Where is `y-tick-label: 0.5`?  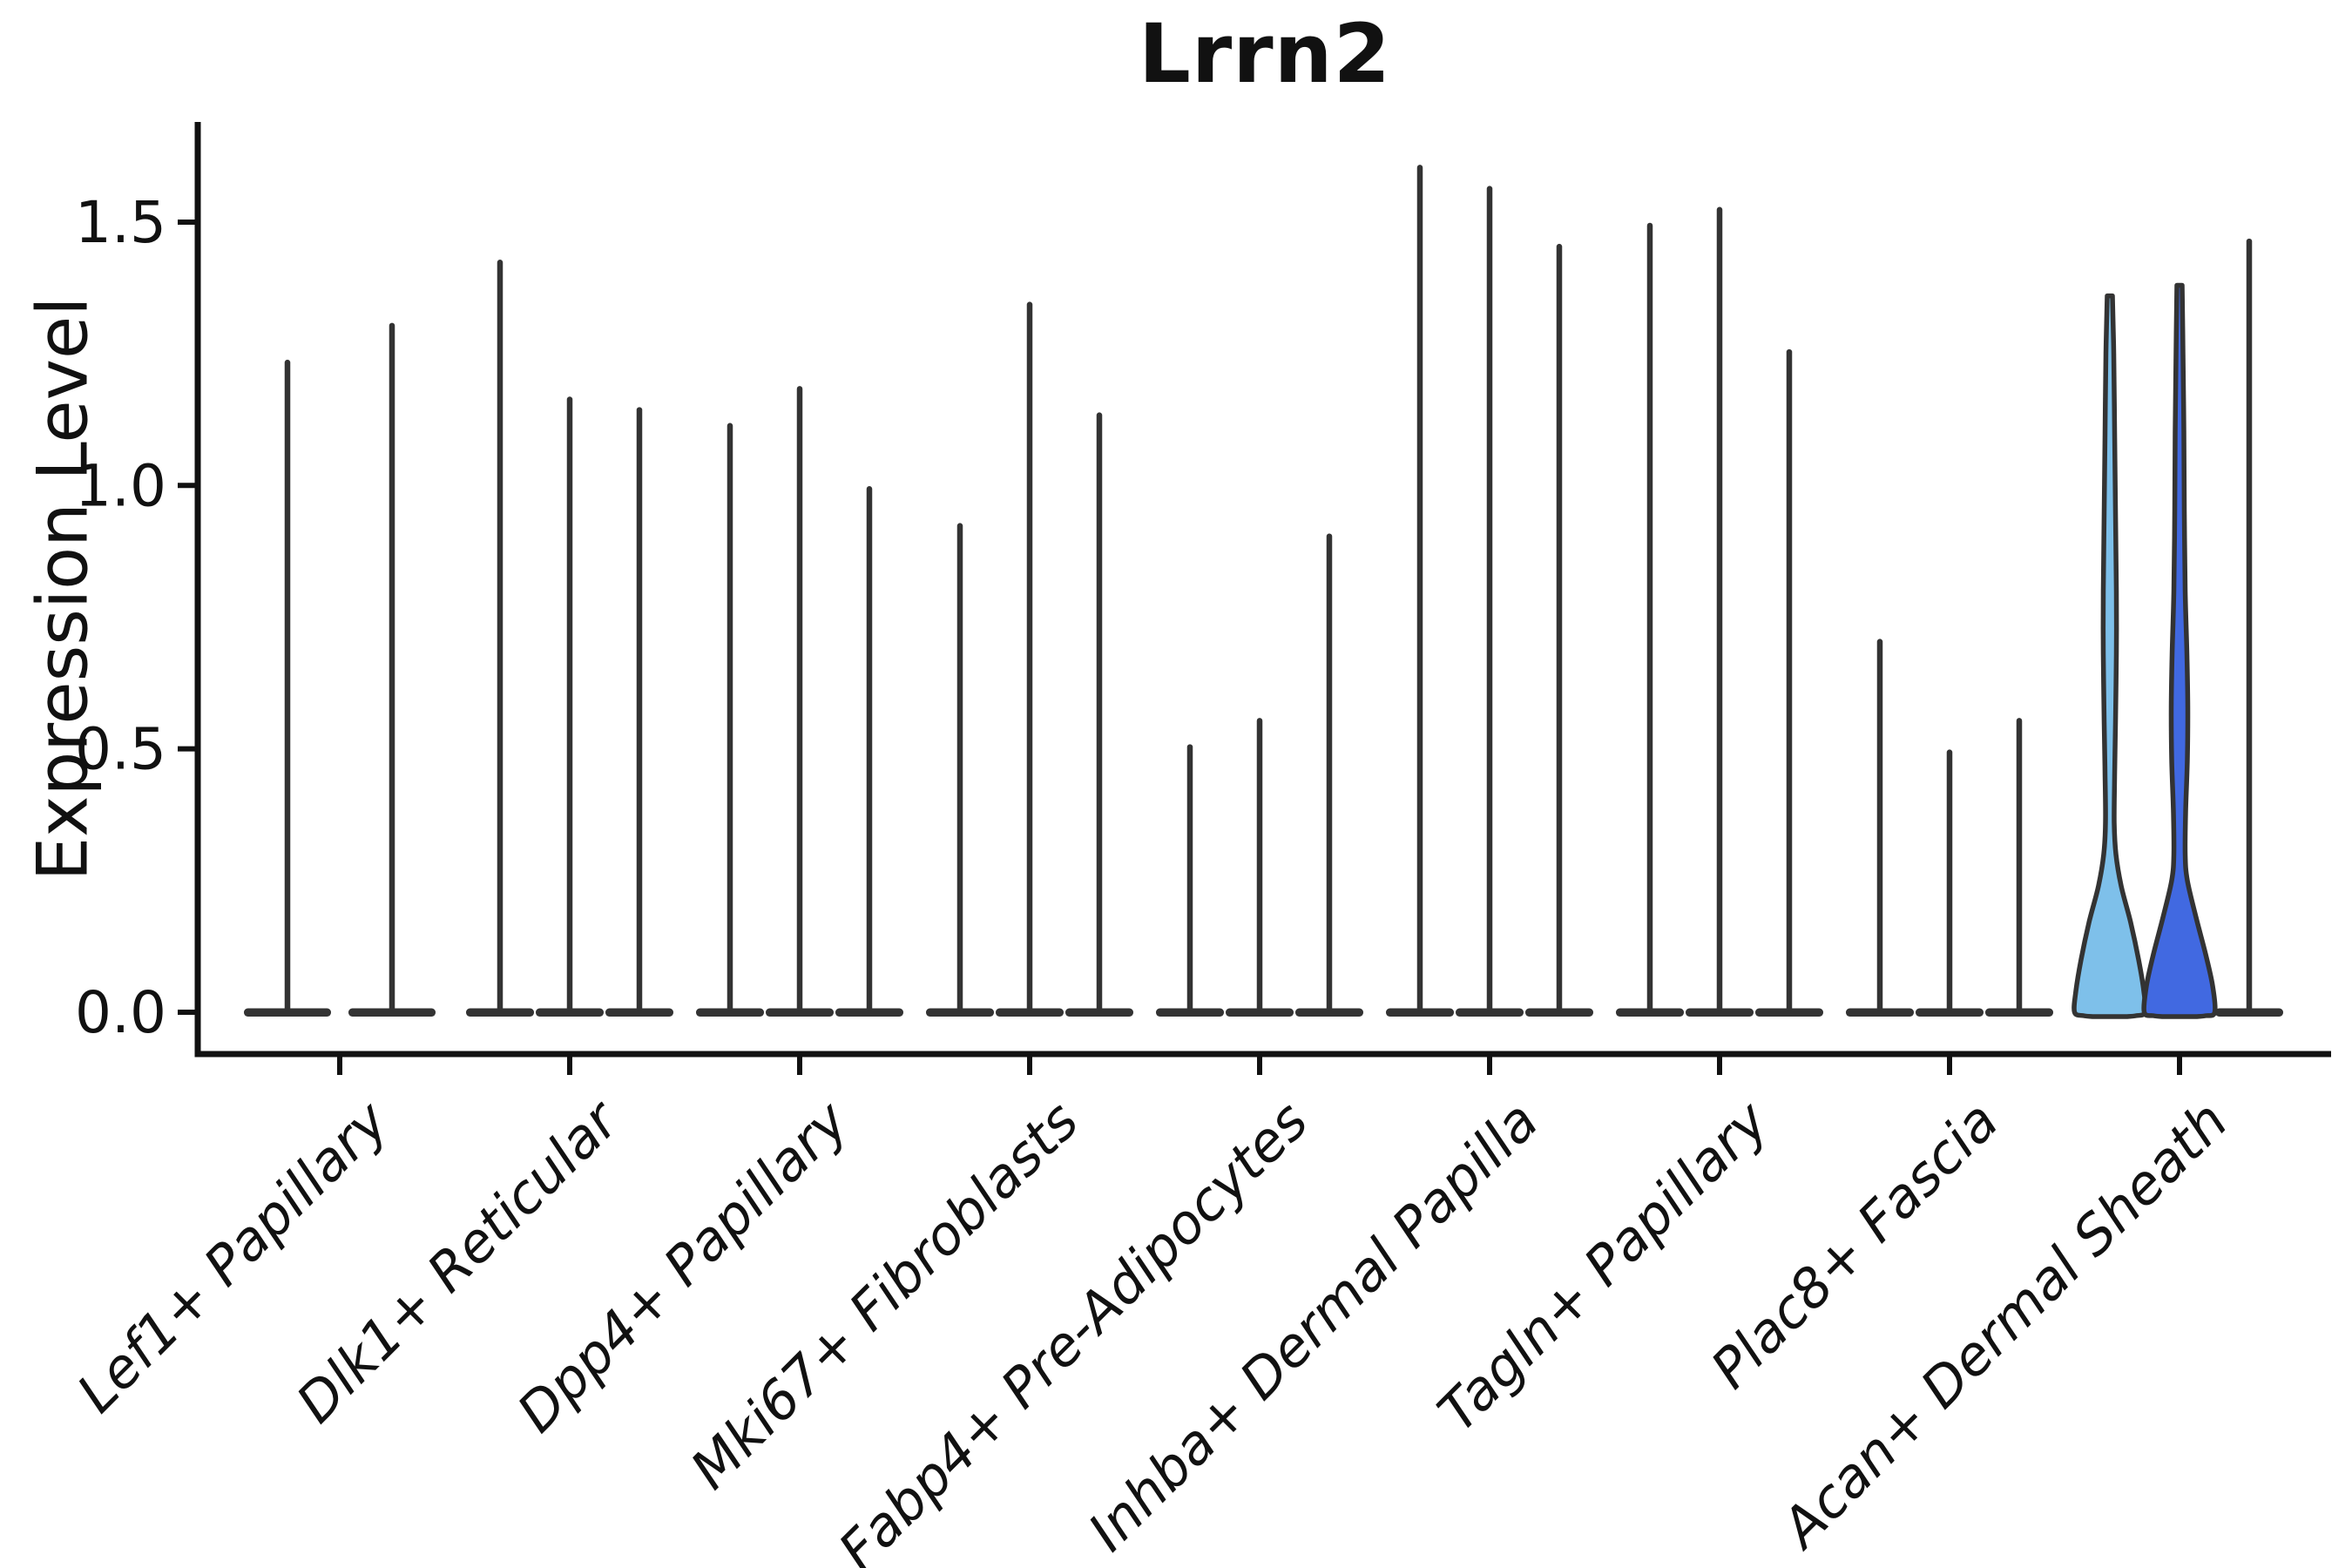
y-tick-label: 0.5 is located at coordinates (120, 749).